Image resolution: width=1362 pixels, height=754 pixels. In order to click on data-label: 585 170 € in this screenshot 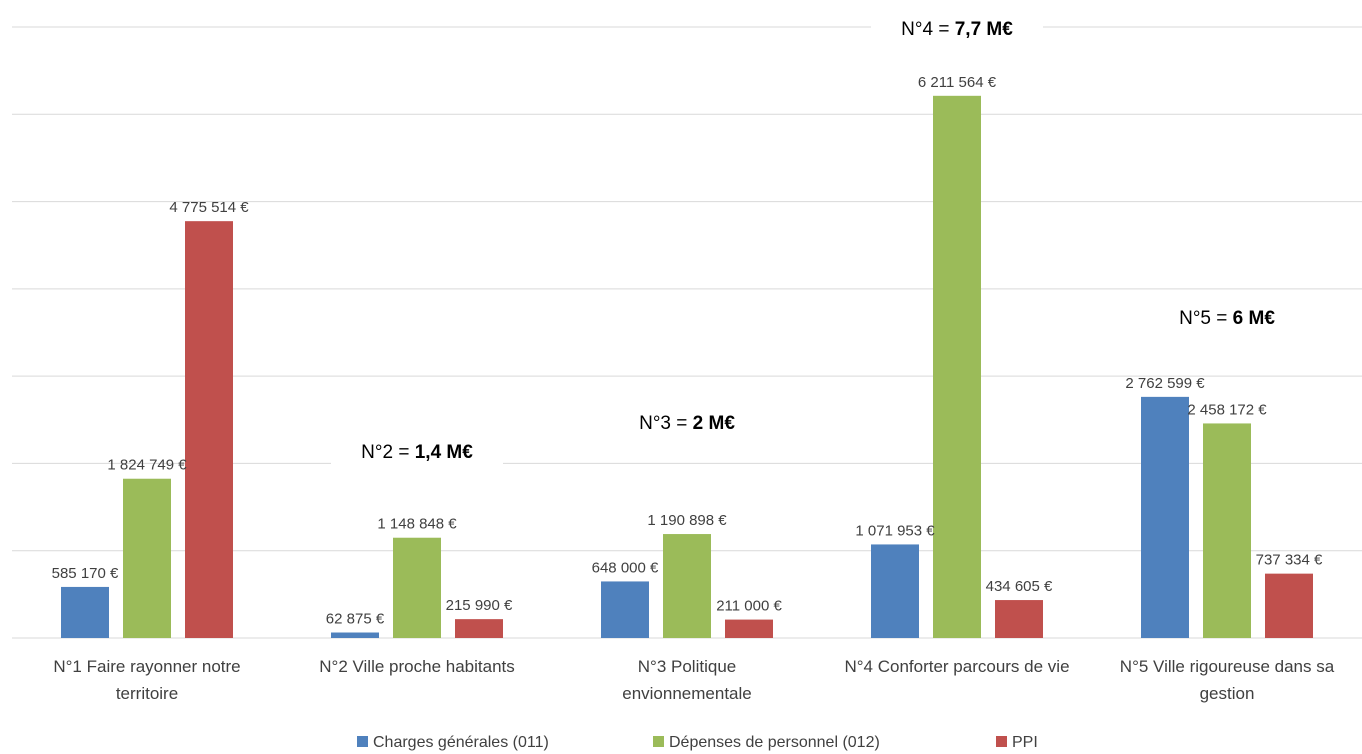, I will do `click(85, 573)`.